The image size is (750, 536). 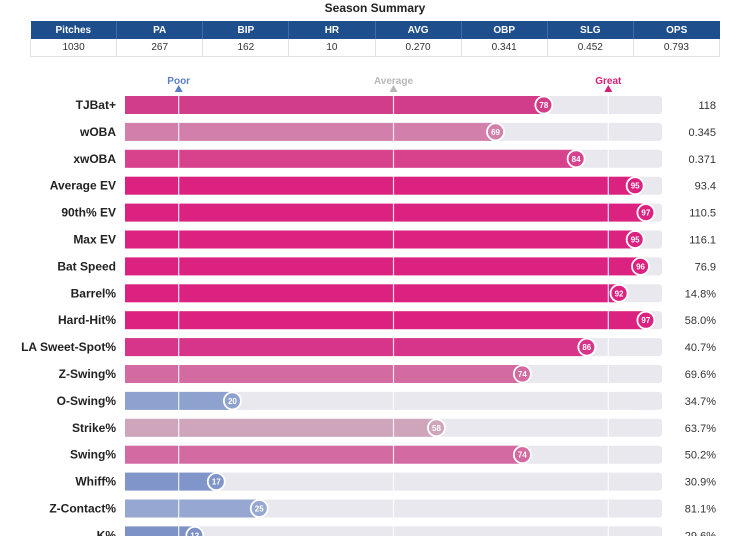 I want to click on percentile-label-max-ev: 95, so click(x=635, y=240).